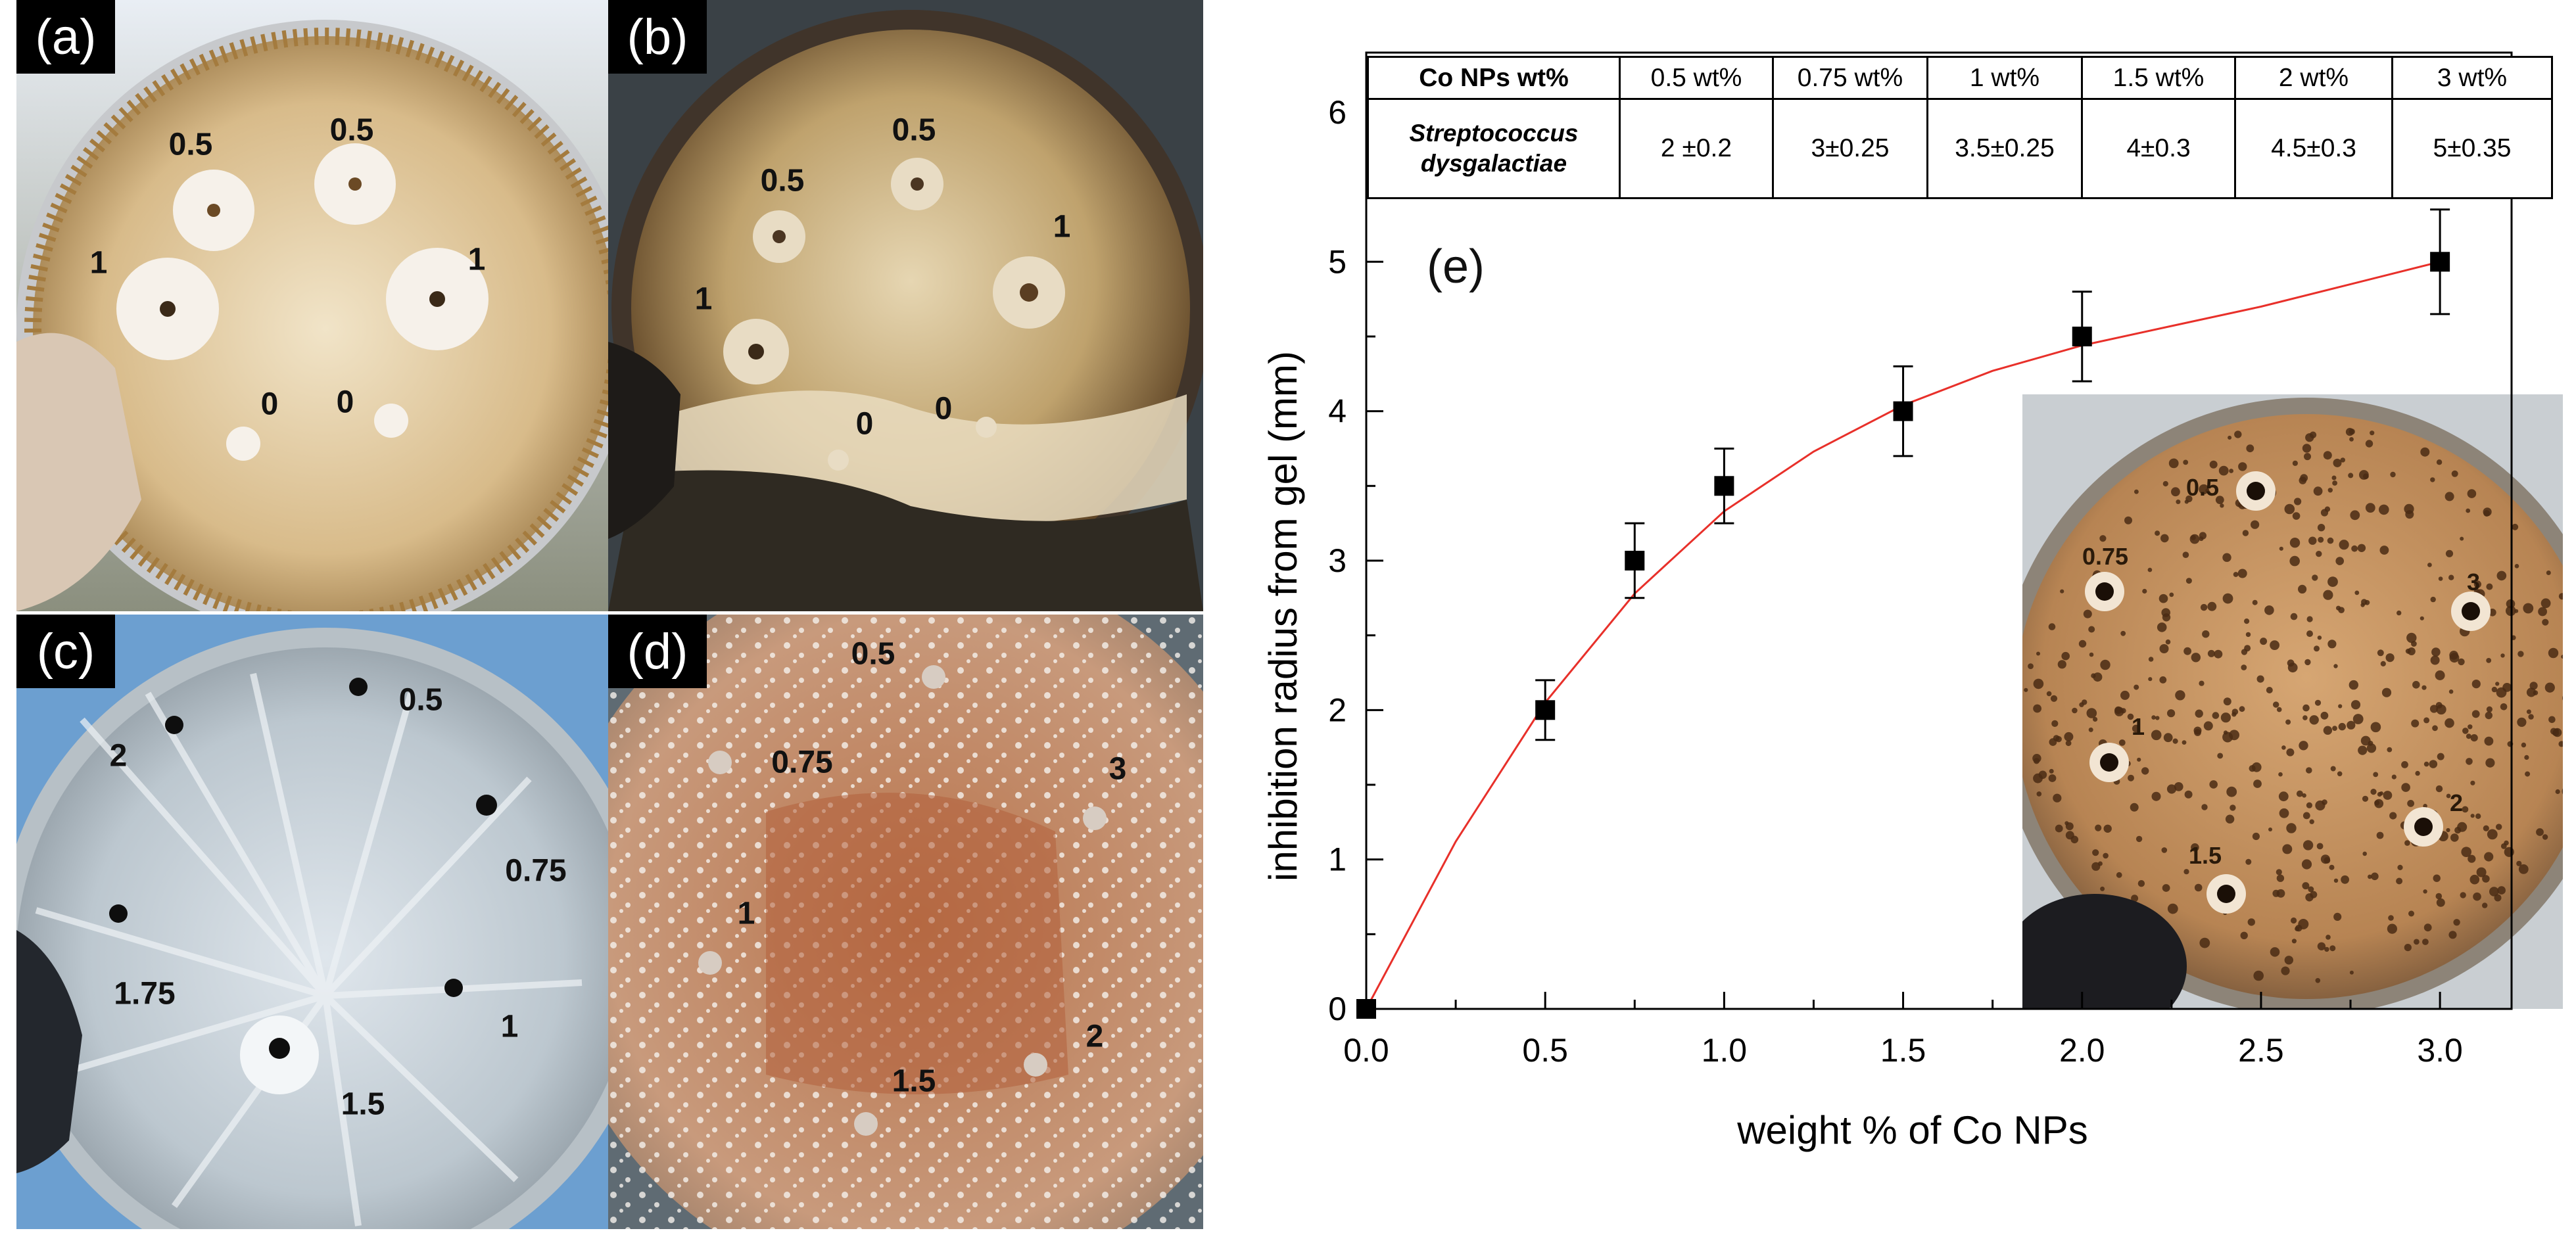 The width and height of the screenshot is (2576, 1235). What do you see at coordinates (1095, 1036) in the screenshot?
I see `well-label: 2` at bounding box center [1095, 1036].